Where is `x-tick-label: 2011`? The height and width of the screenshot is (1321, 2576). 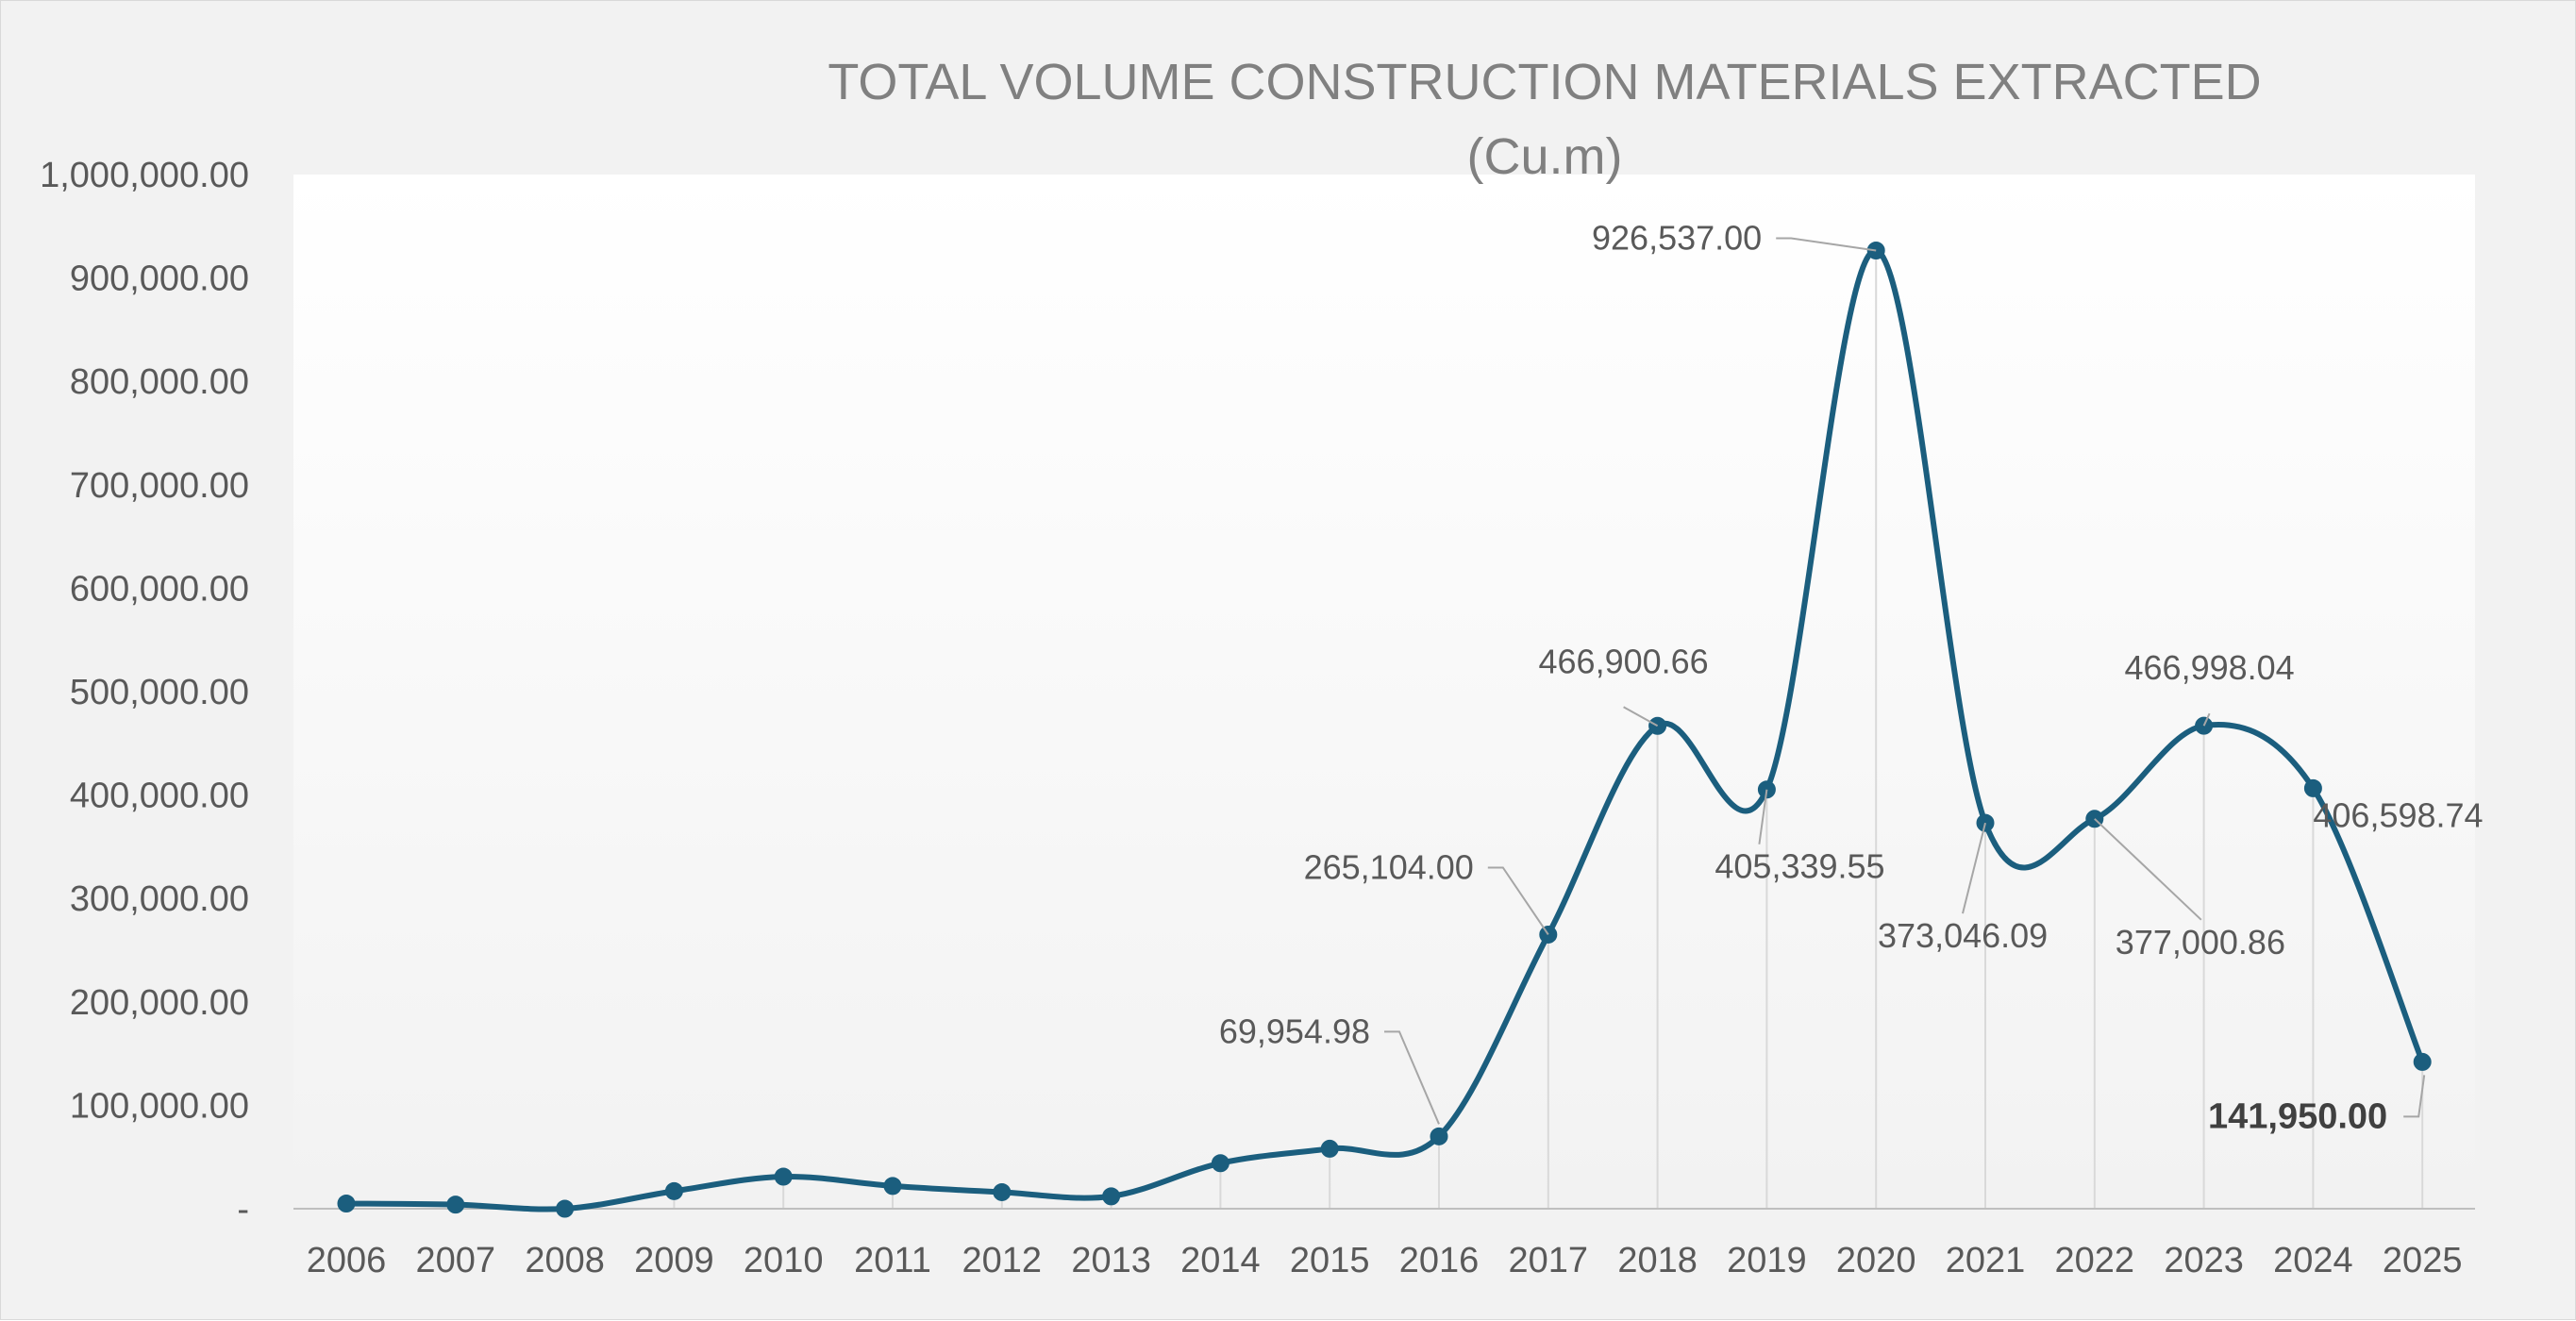
x-tick-label: 2011 is located at coordinates (892, 1260).